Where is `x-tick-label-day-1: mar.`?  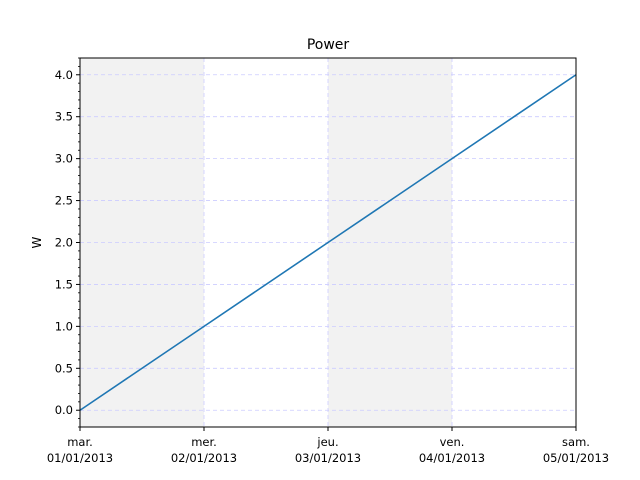 x-tick-label-day-1: mar. is located at coordinates (80, 442).